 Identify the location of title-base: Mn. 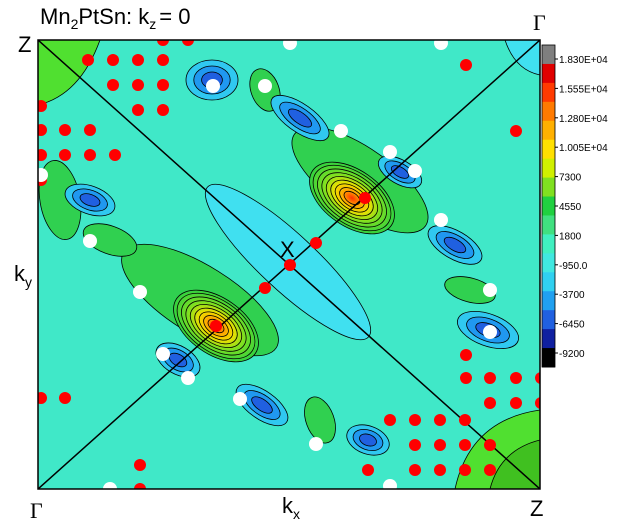
(55, 16).